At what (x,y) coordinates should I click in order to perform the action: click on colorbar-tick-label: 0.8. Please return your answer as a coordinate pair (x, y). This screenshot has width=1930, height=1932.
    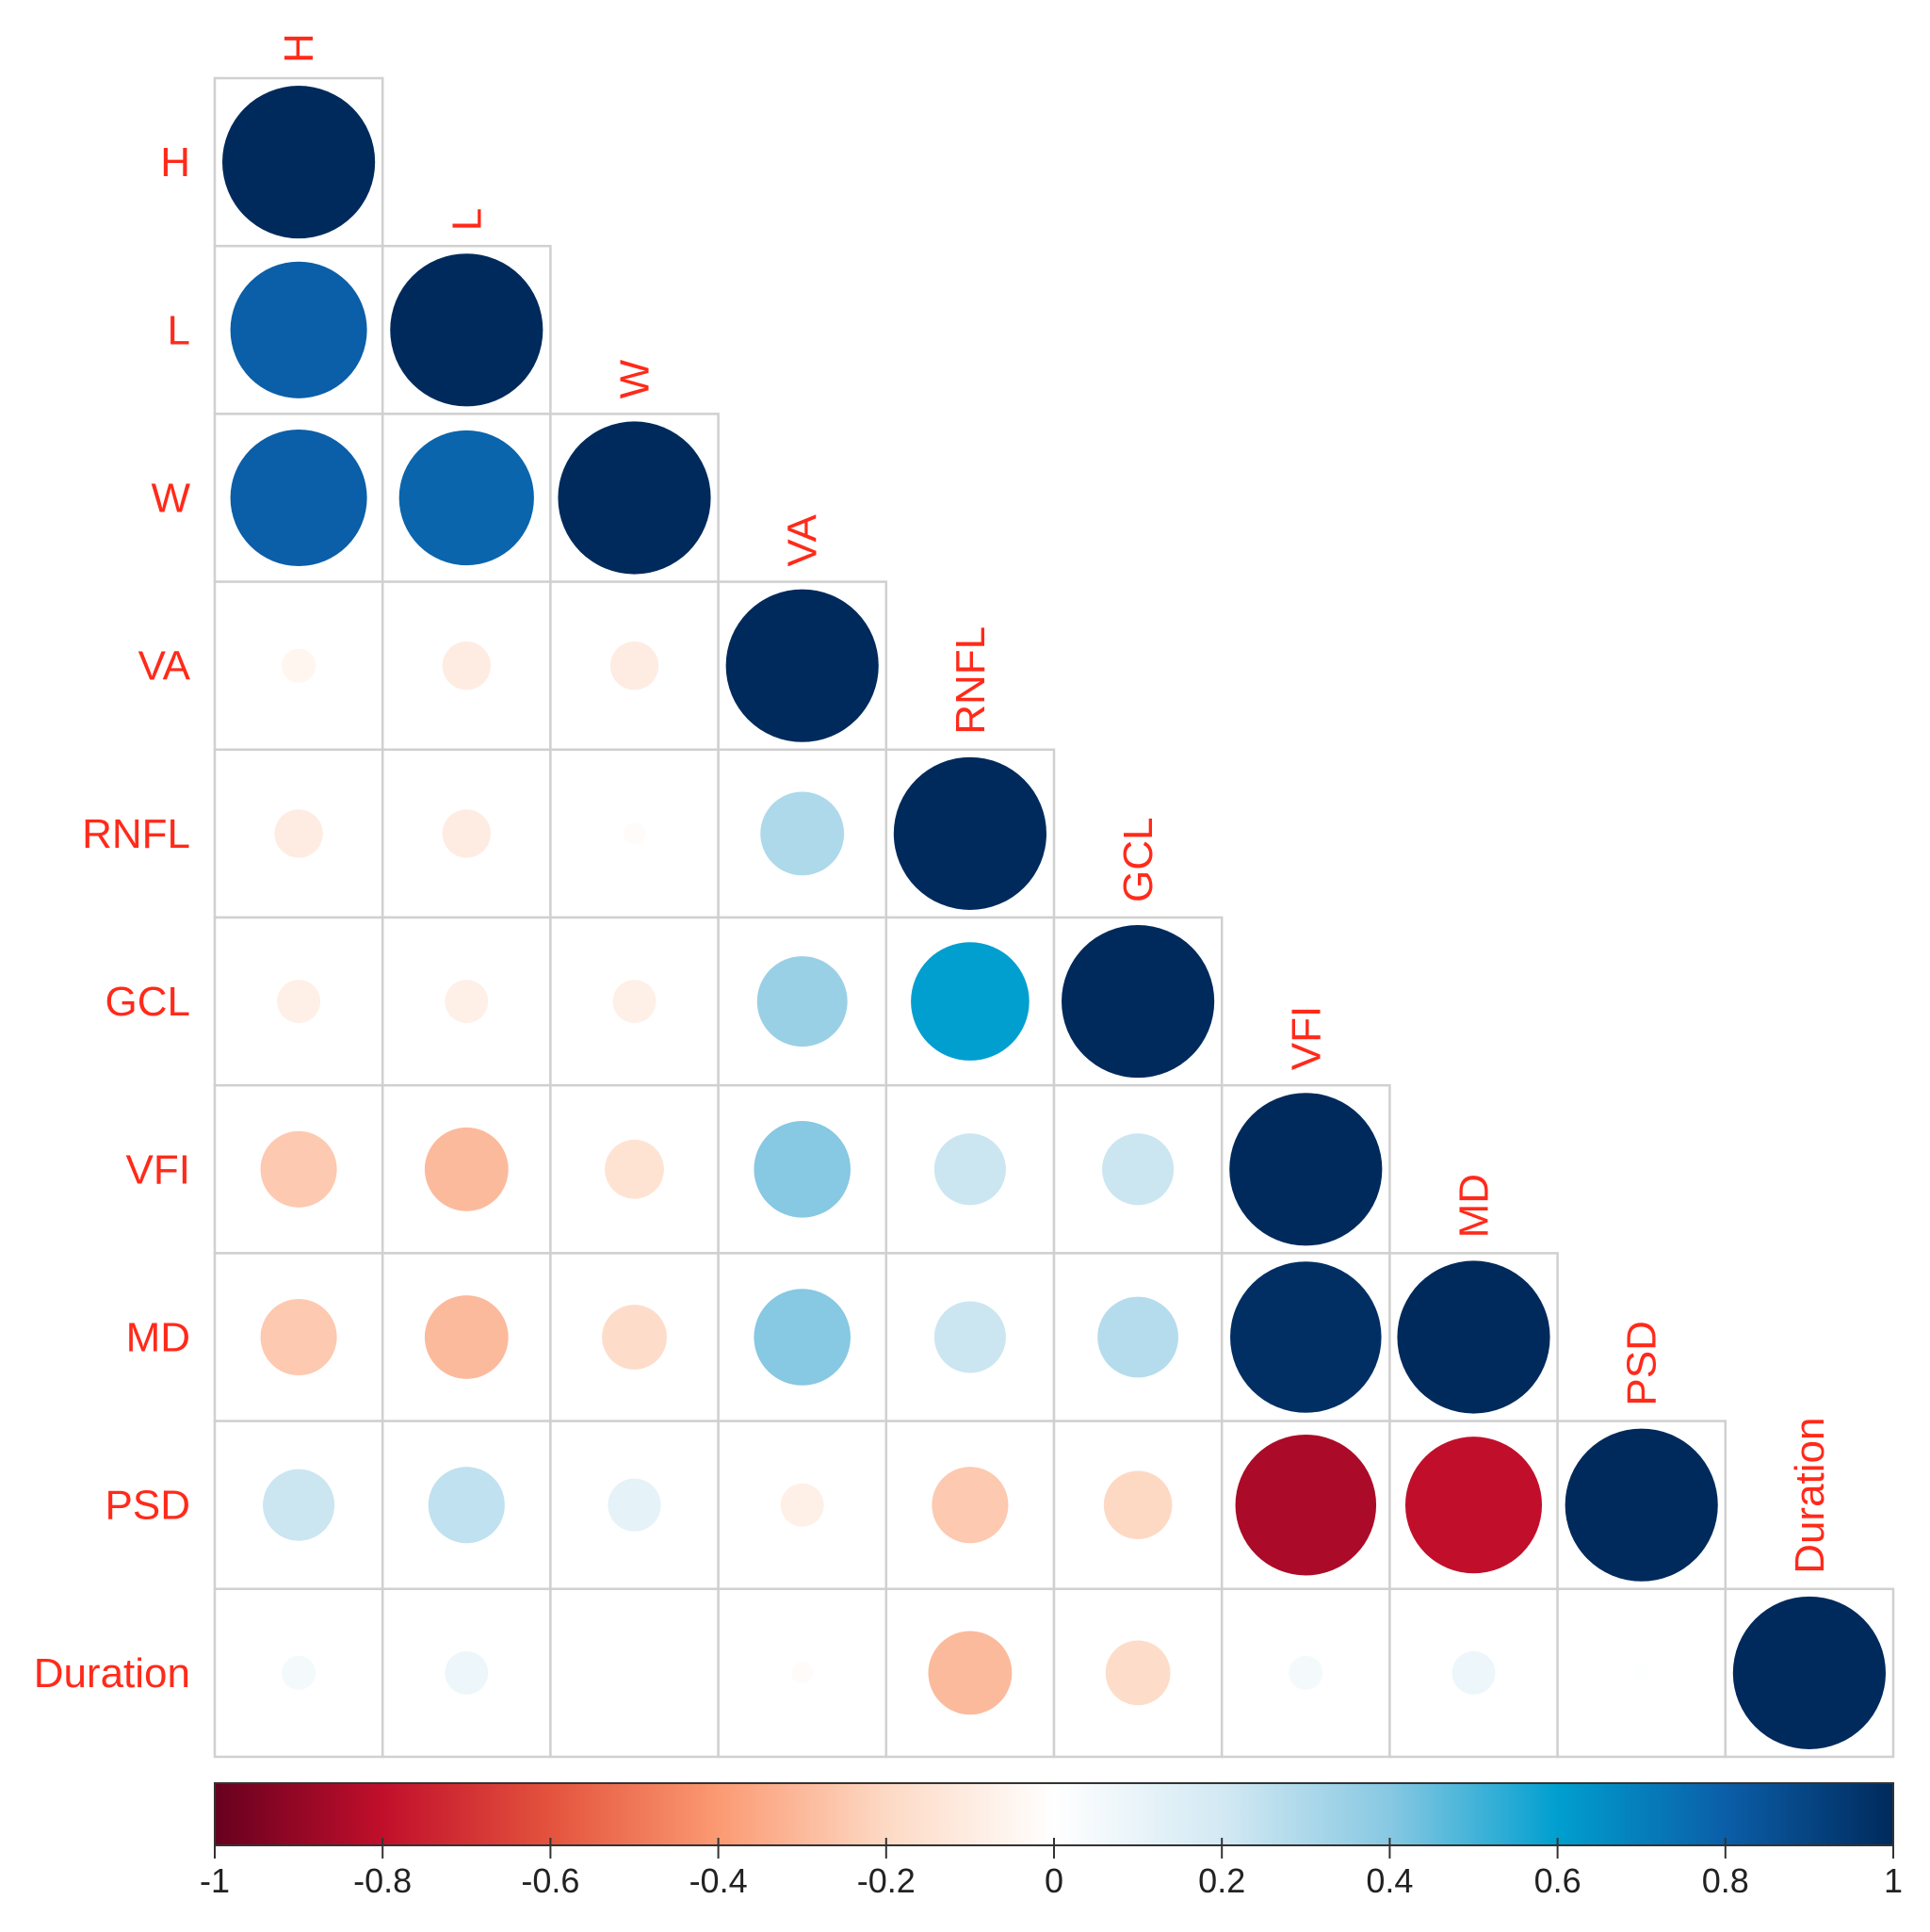
    Looking at the image, I should click on (1725, 1881).